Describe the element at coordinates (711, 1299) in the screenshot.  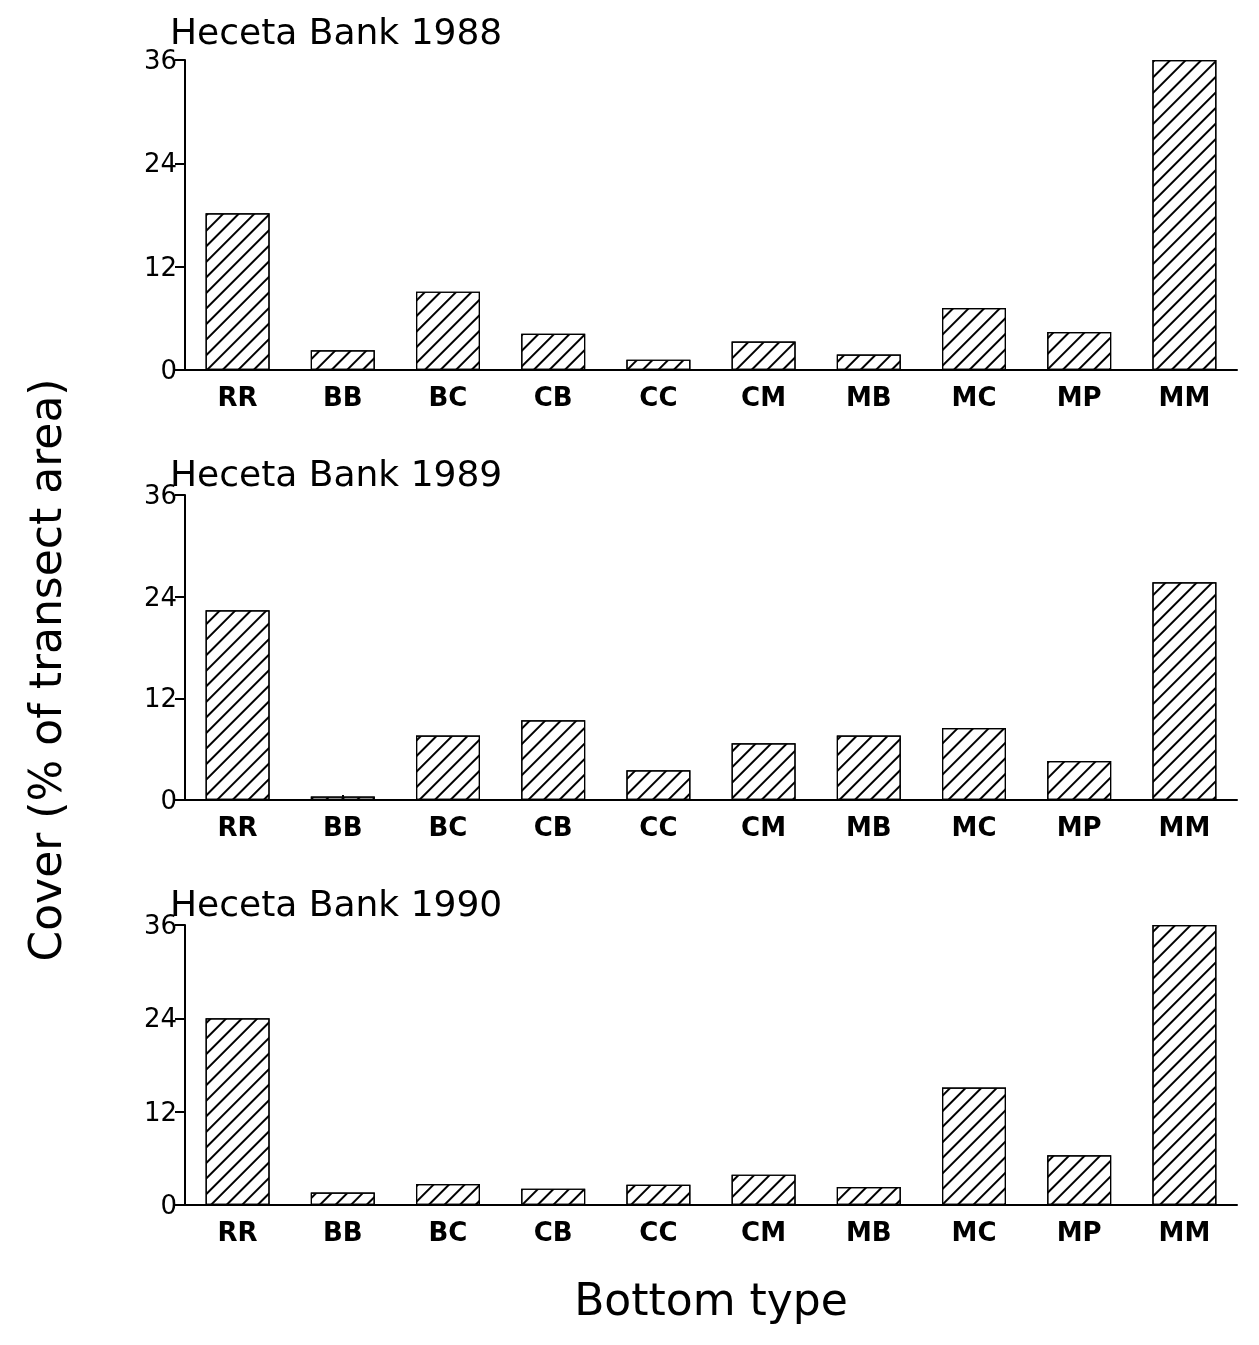
I see `x-axis-title: Bottom type` at that location.